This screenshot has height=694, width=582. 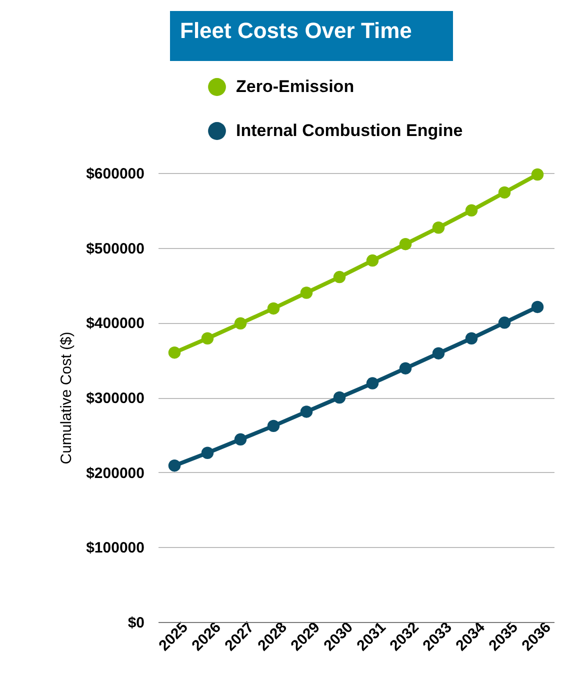 What do you see at coordinates (115, 398) in the screenshot?
I see `y-tick-label: $300000` at bounding box center [115, 398].